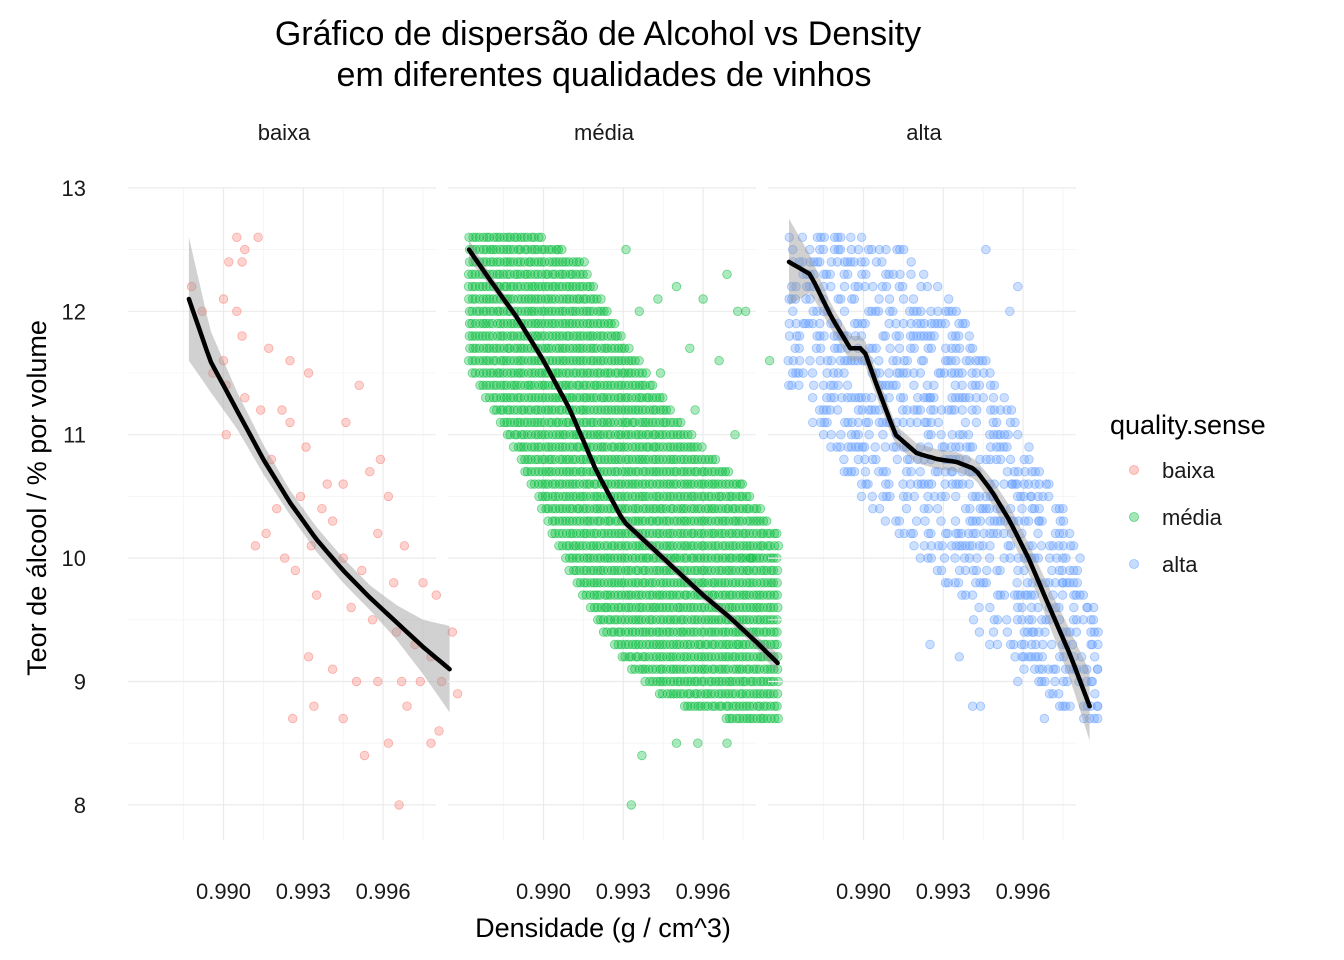 The width and height of the screenshot is (1344, 960). I want to click on legend-key-baixa, so click(1134, 470).